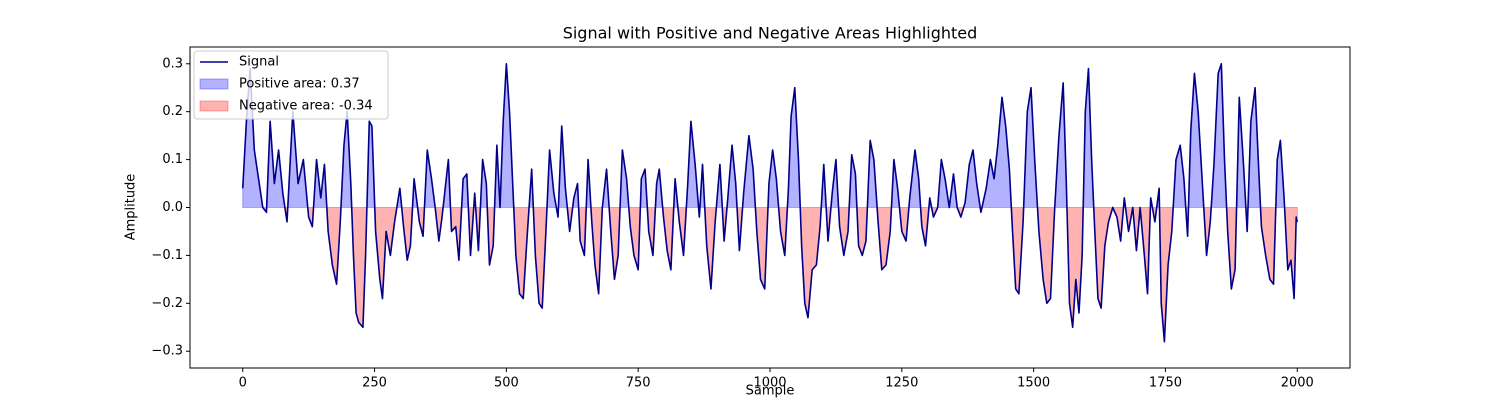  Describe the element at coordinates (638, 383) in the screenshot. I see `x-tick-label: 750` at that location.